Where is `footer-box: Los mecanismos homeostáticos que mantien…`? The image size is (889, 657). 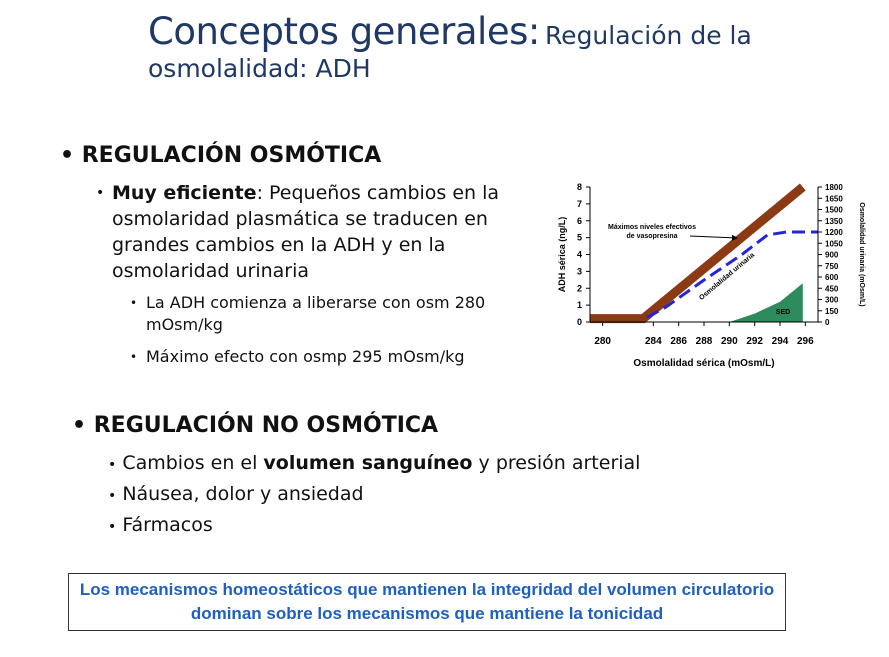 footer-box: Los mecanismos homeostáticos que mantien… is located at coordinates (427, 602).